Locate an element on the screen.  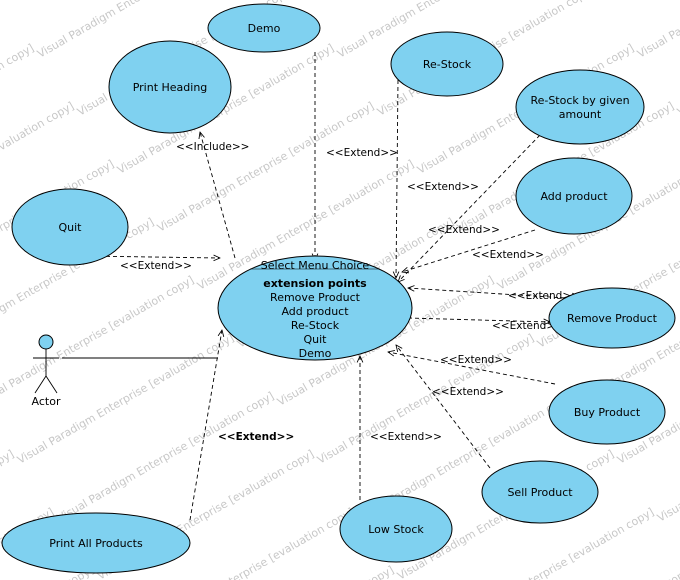
main-use-case-title: Select Menu Choice is located at coordinates (315, 265).